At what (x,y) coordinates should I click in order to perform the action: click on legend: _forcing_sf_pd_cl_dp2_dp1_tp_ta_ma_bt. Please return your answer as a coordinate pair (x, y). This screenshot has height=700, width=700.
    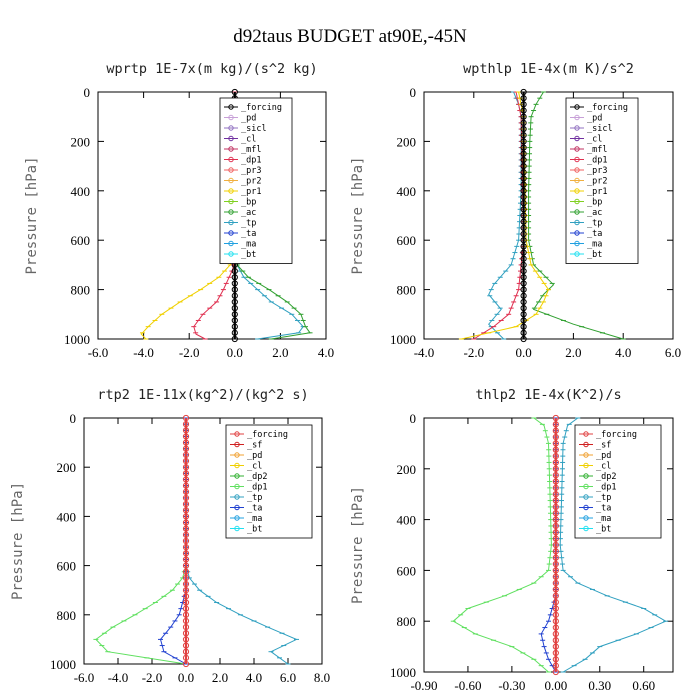
    Looking at the image, I should click on (269, 481).